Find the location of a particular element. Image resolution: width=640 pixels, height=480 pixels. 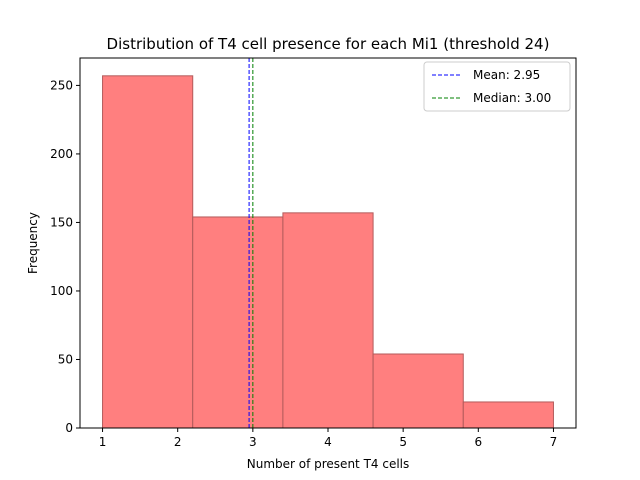

legend-box is located at coordinates (497, 86).